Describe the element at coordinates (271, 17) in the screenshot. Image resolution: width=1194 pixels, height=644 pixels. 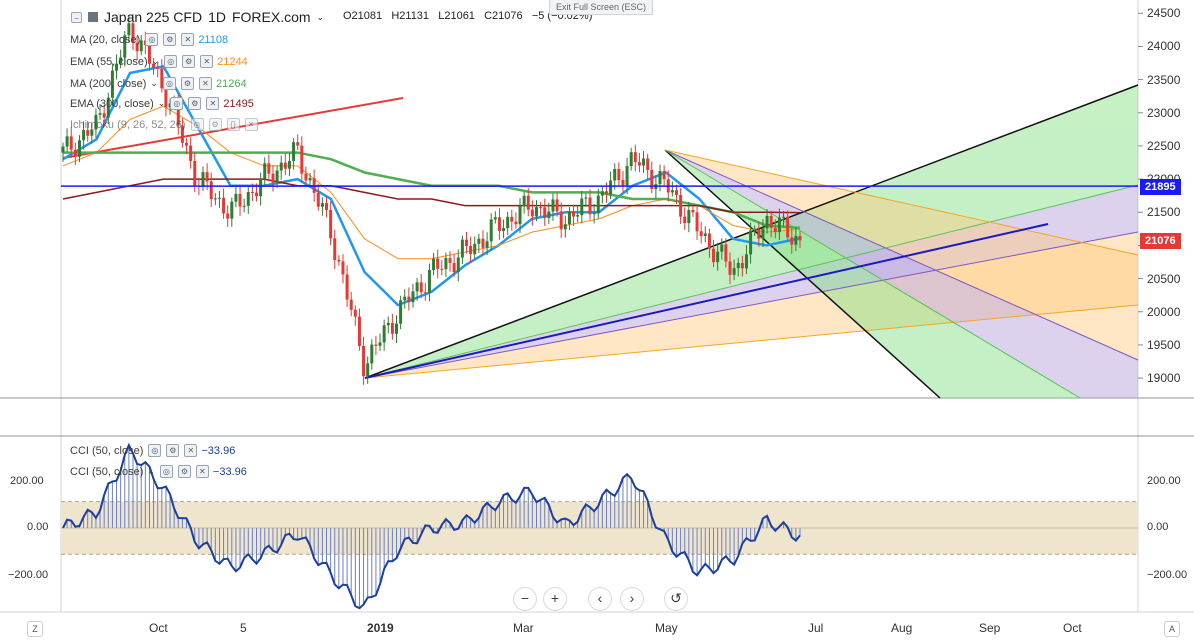
I see `exchange: FOREX.com` at that location.